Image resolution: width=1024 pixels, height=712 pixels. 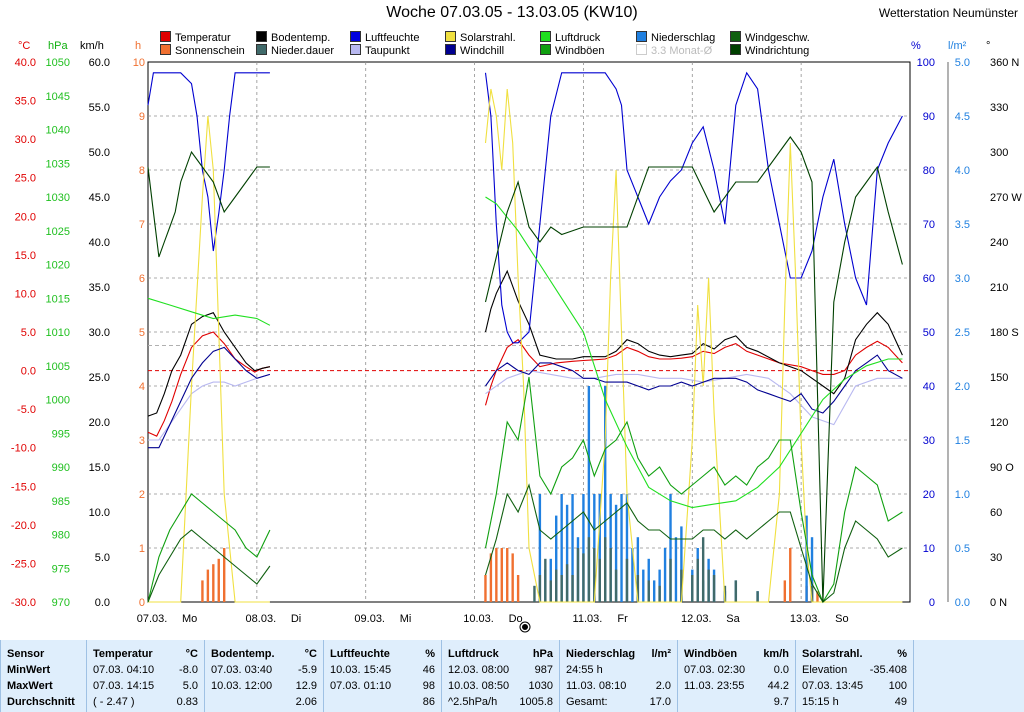 I want to click on stats-cell-label: 07.03. 01:10, so click(x=361, y=686).